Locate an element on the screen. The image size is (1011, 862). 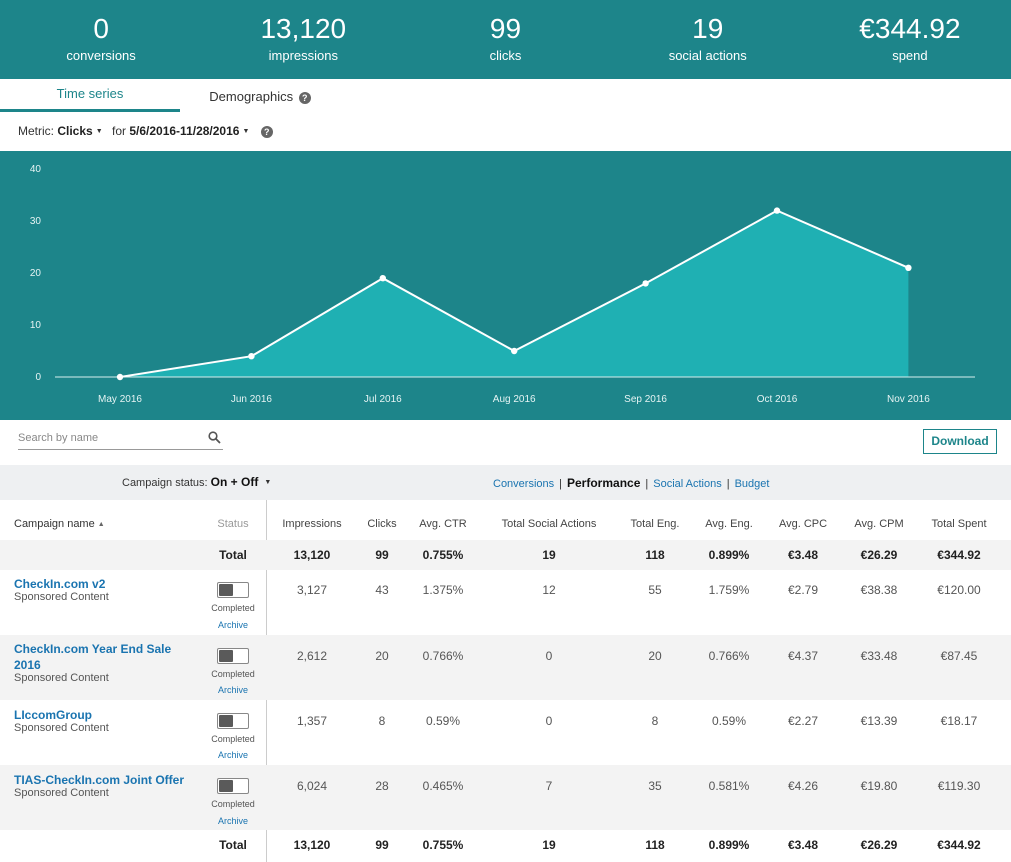
y-tick-label: 0 is located at coordinates (38, 377).